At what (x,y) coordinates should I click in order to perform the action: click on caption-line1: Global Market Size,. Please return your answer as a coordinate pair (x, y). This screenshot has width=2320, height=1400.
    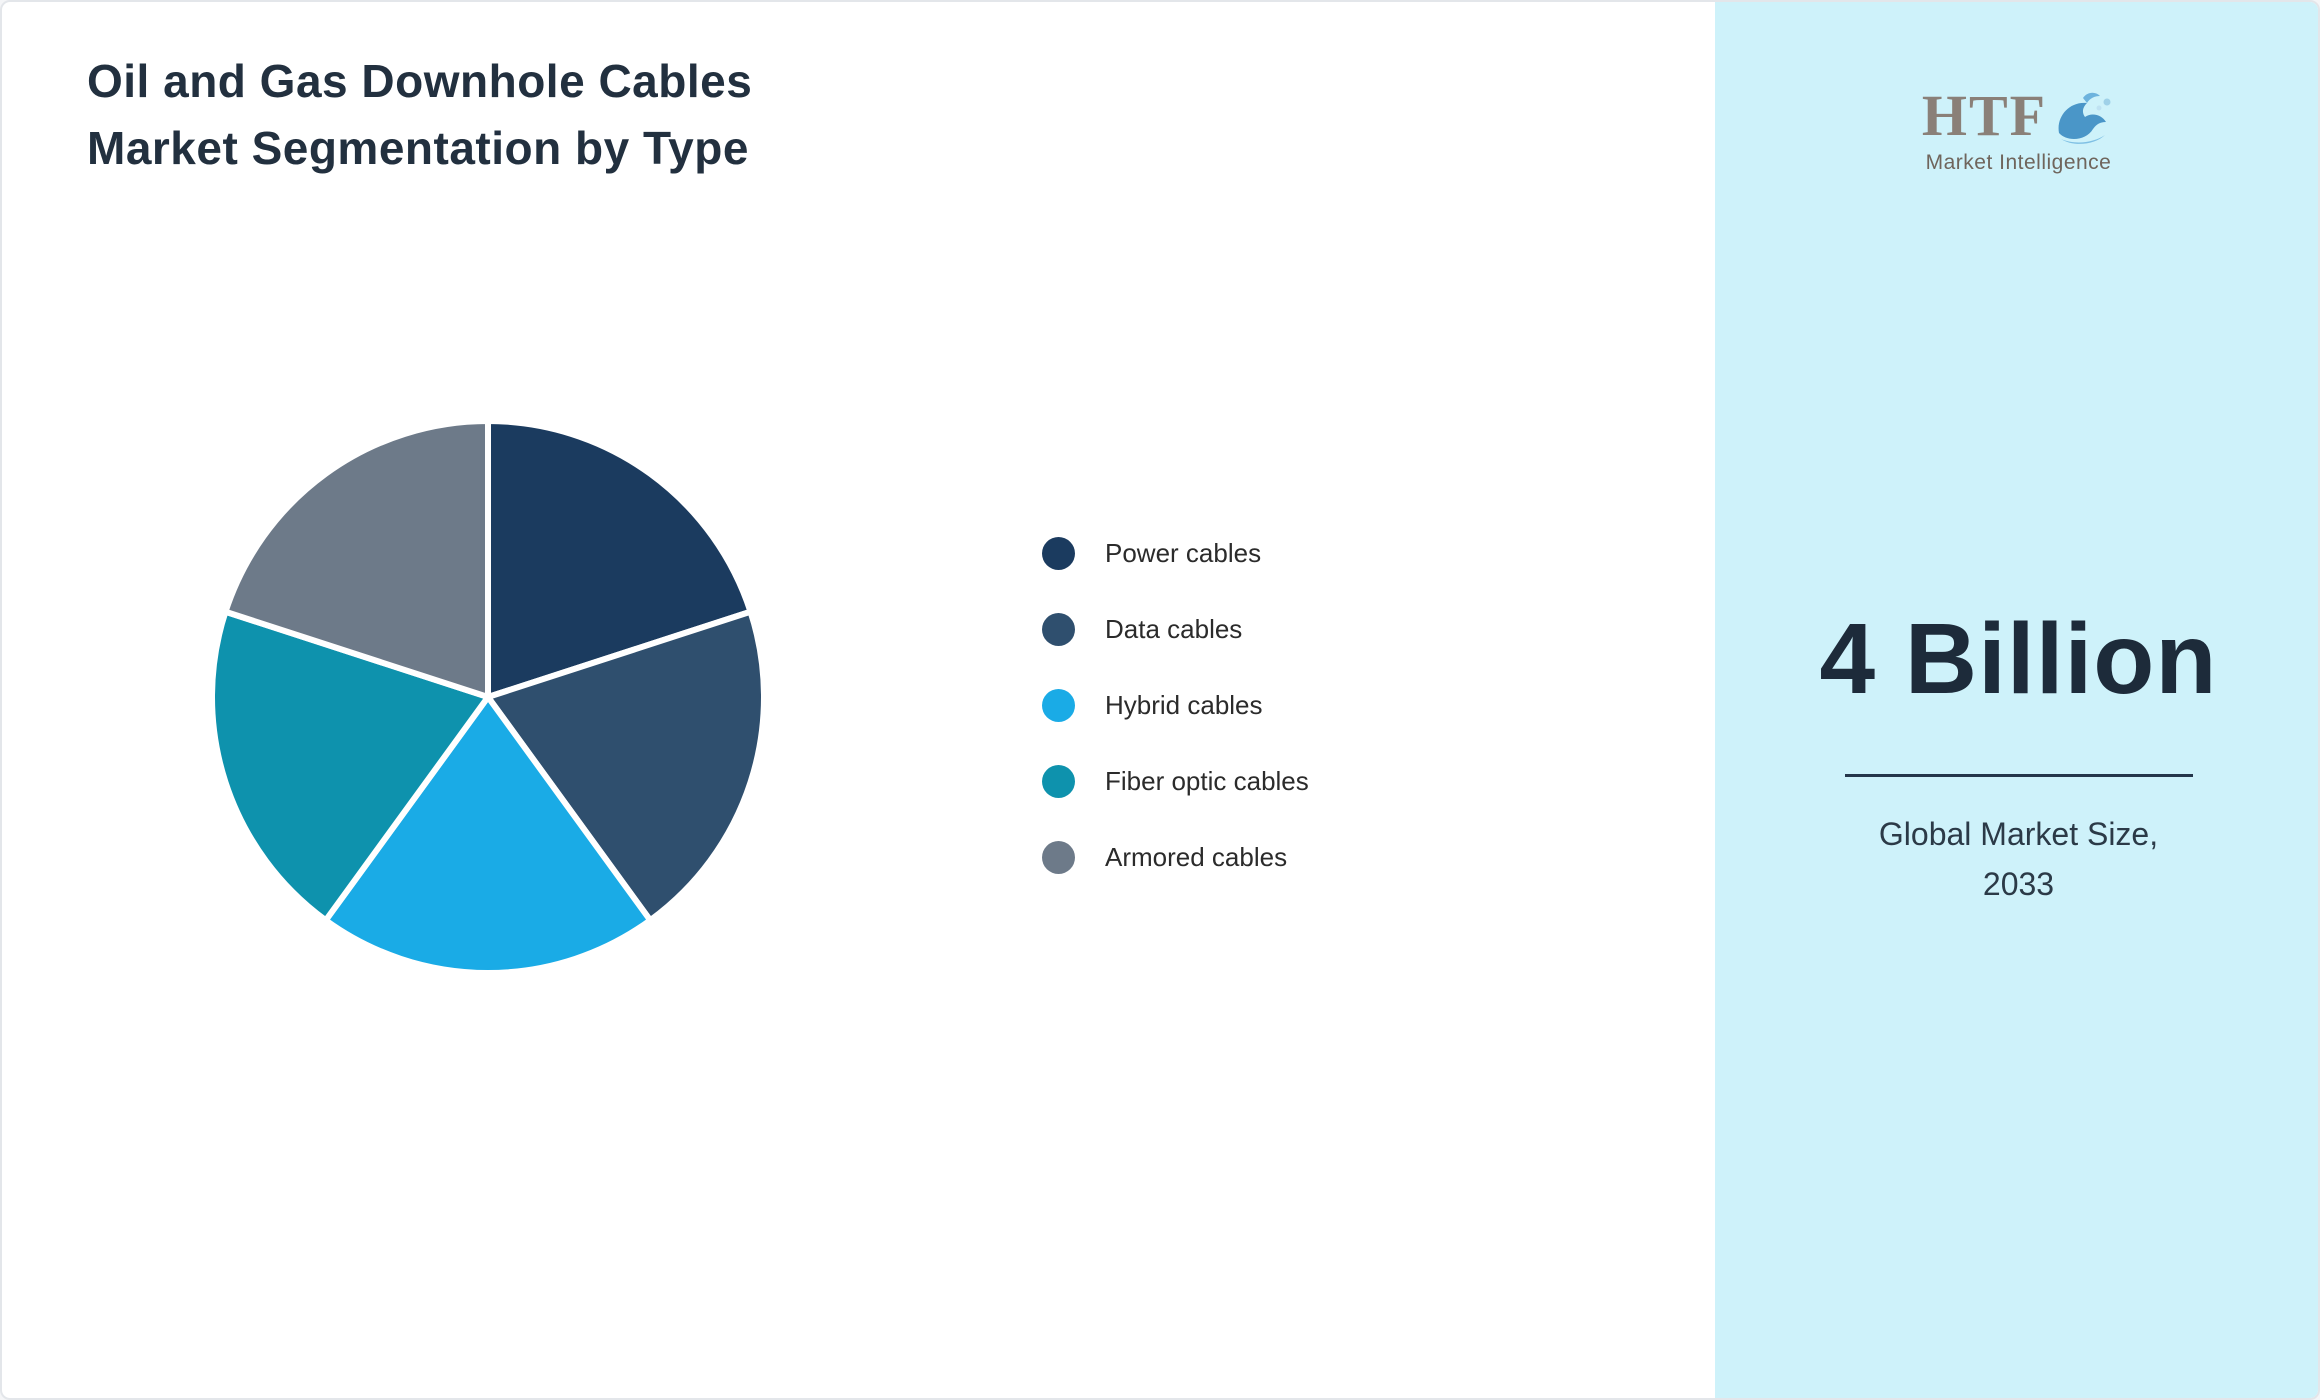
    Looking at the image, I should click on (2018, 834).